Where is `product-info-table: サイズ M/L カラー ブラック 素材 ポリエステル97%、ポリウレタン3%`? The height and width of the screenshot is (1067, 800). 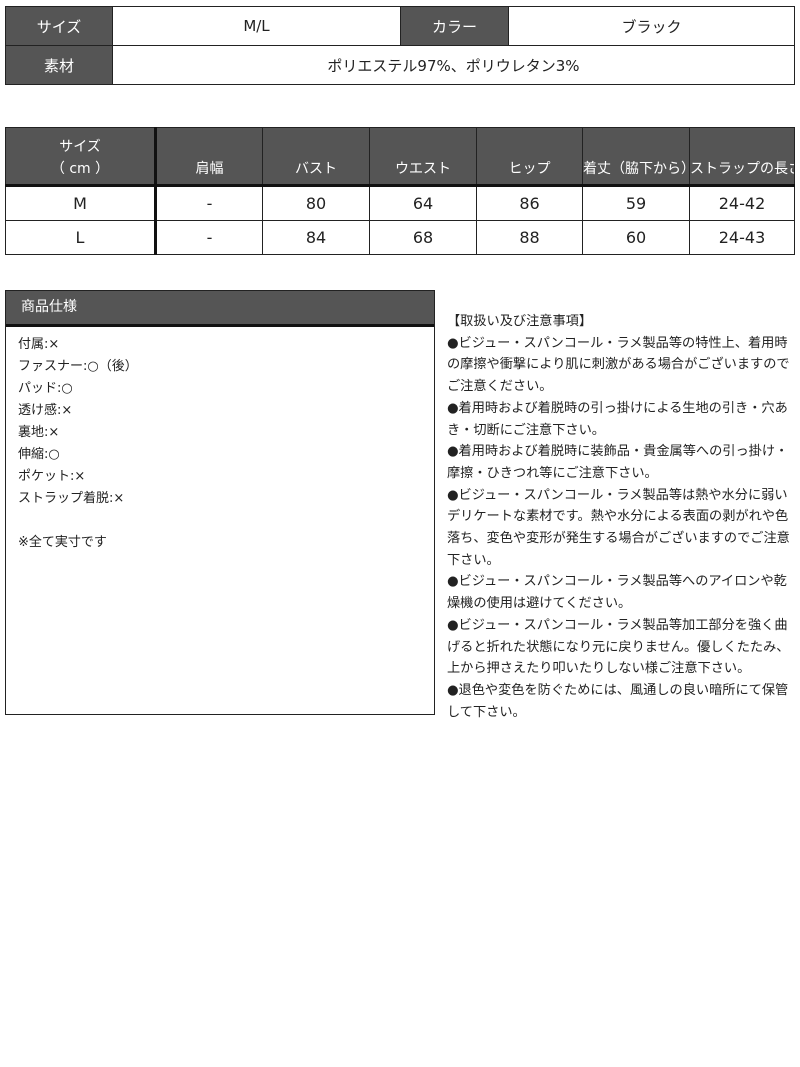
product-info-table: サイズ M/L カラー ブラック 素材 ポリエステル97%、ポリウレタン3% is located at coordinates (400, 45).